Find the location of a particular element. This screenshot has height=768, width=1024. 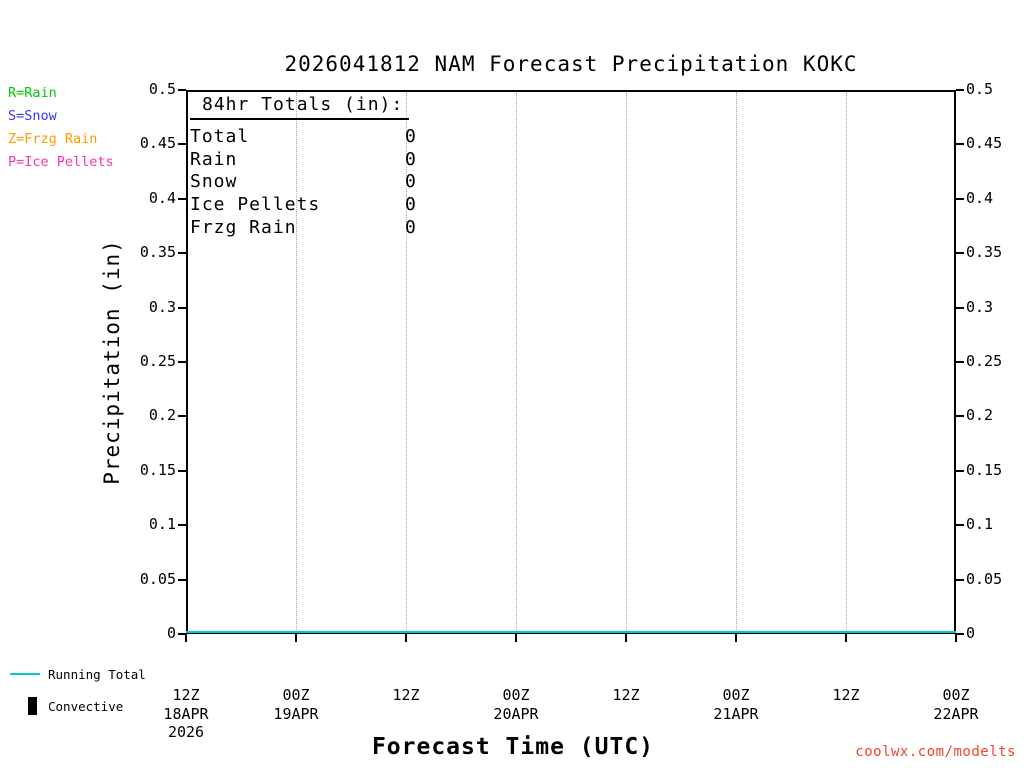

y-tick-label-left: 0.15 is located at coordinates (157, 469).